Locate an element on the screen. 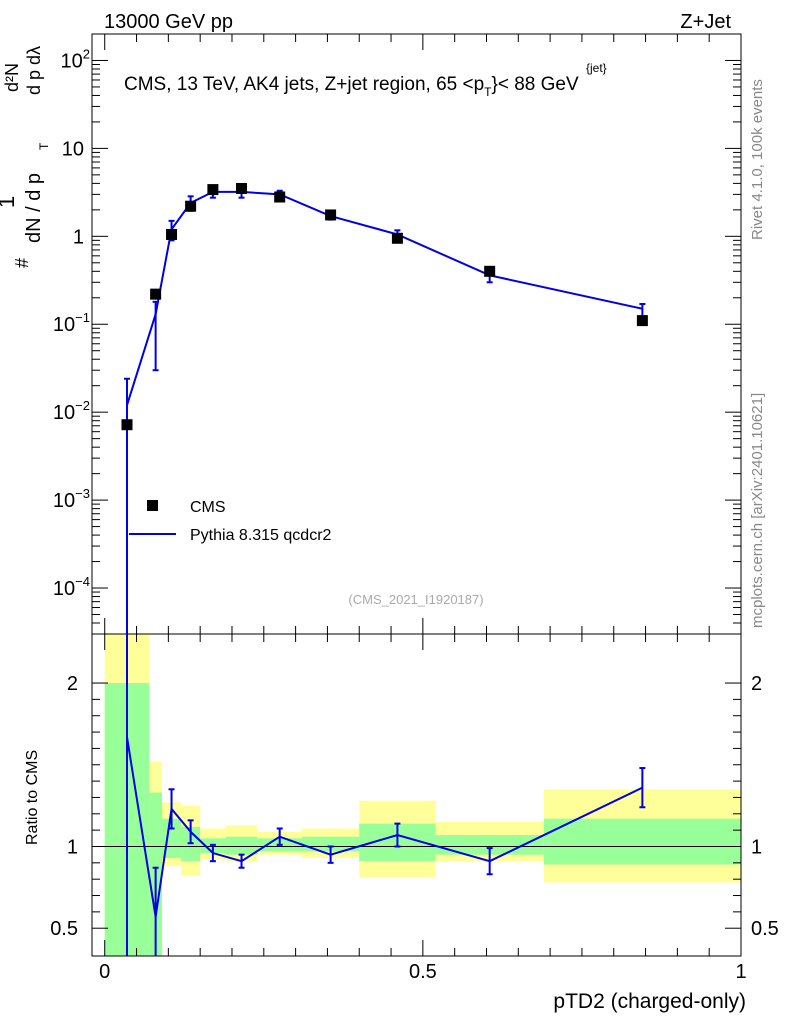 This screenshot has width=786, height=1029. mcplots-label: mcplots.cern.ch [arXiv:2401.10621] is located at coordinates (757, 510).